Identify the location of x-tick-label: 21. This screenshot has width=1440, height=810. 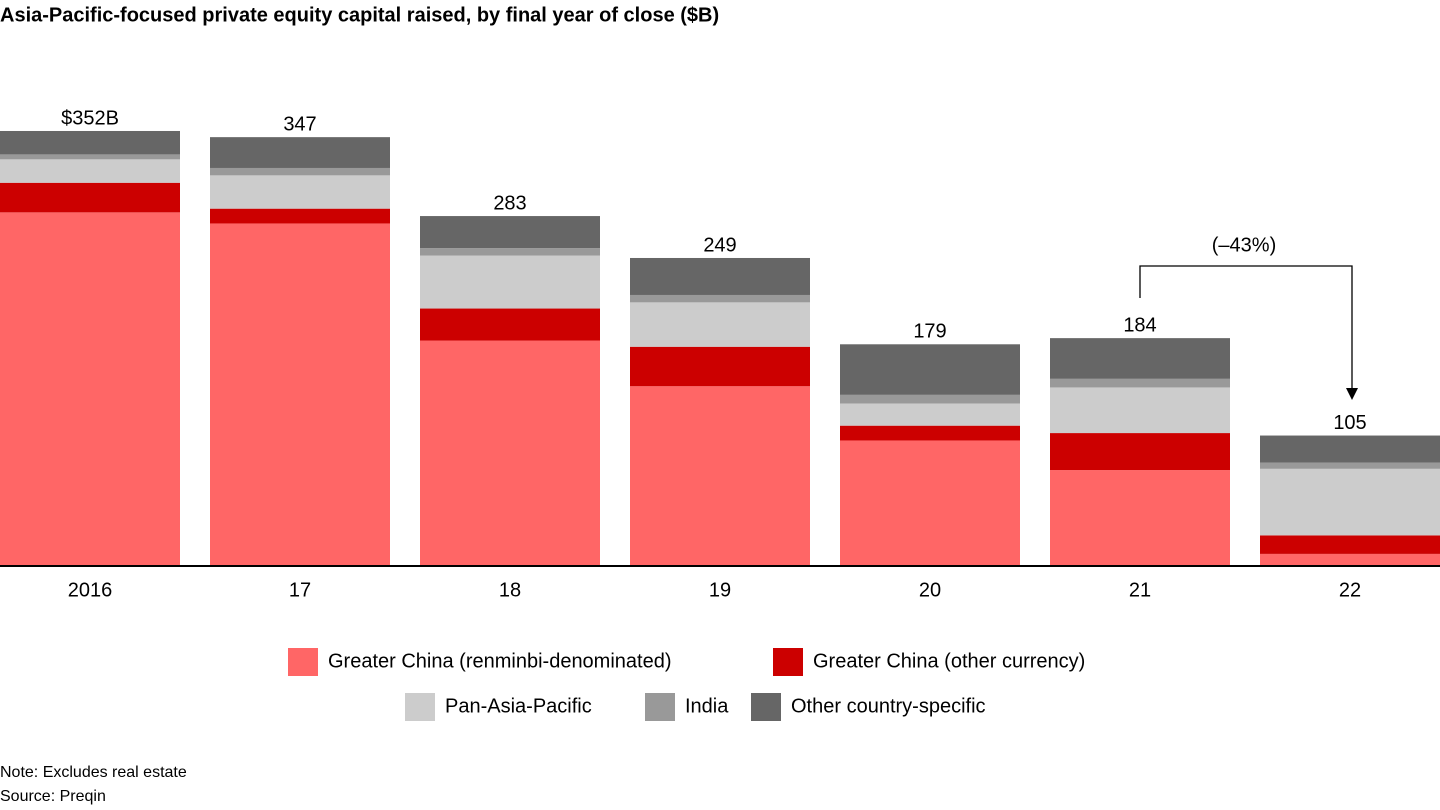
(1140, 590).